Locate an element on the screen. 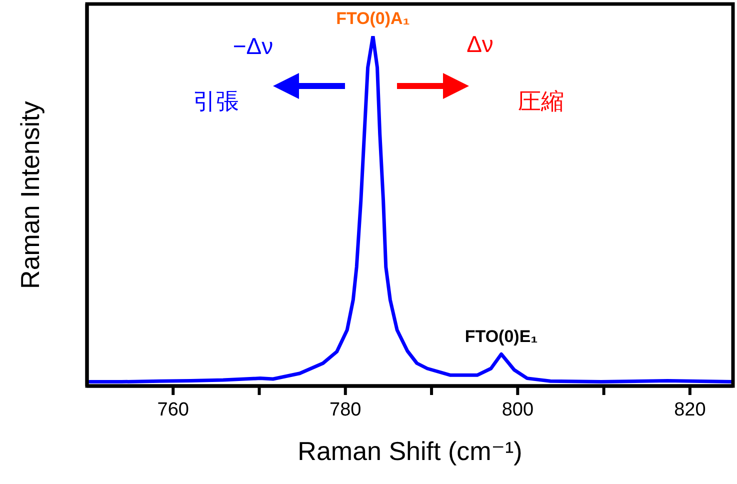 The height and width of the screenshot is (484, 737). y-axis-title: Raman Intensity is located at coordinates (30, 195).